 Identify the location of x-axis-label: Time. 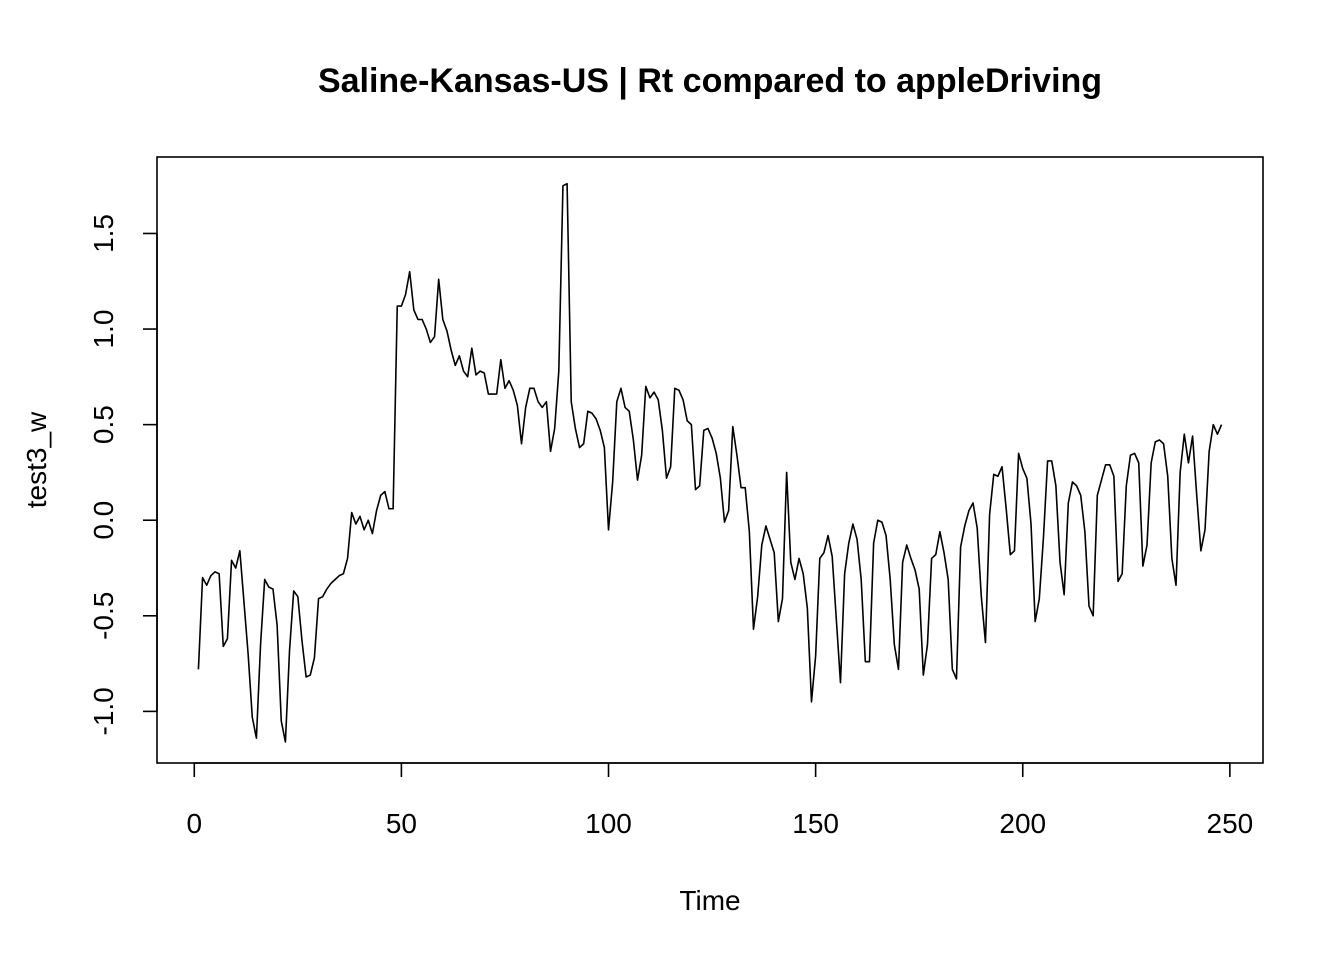
(709, 900).